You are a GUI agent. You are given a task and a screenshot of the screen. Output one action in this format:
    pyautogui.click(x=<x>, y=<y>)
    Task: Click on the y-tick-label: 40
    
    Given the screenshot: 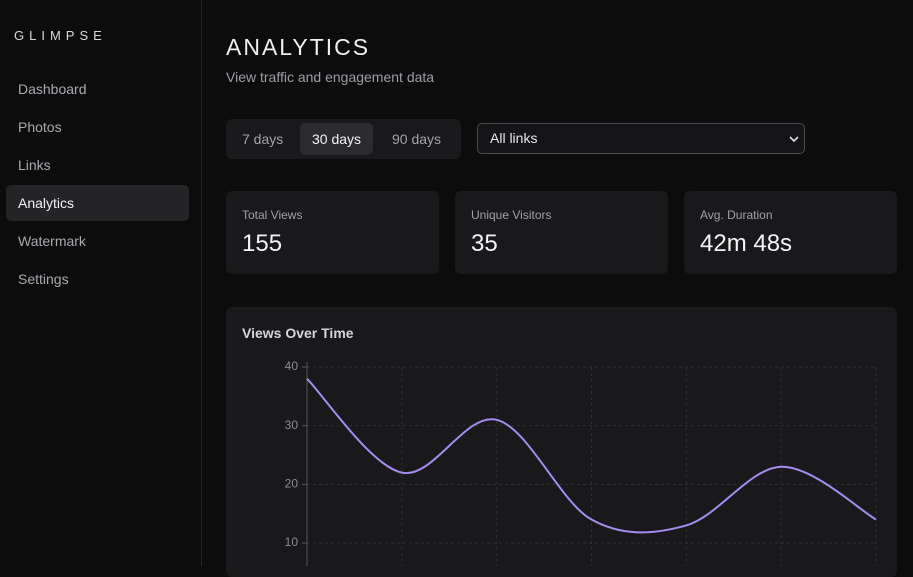 What is the action you would take?
    pyautogui.click(x=292, y=366)
    